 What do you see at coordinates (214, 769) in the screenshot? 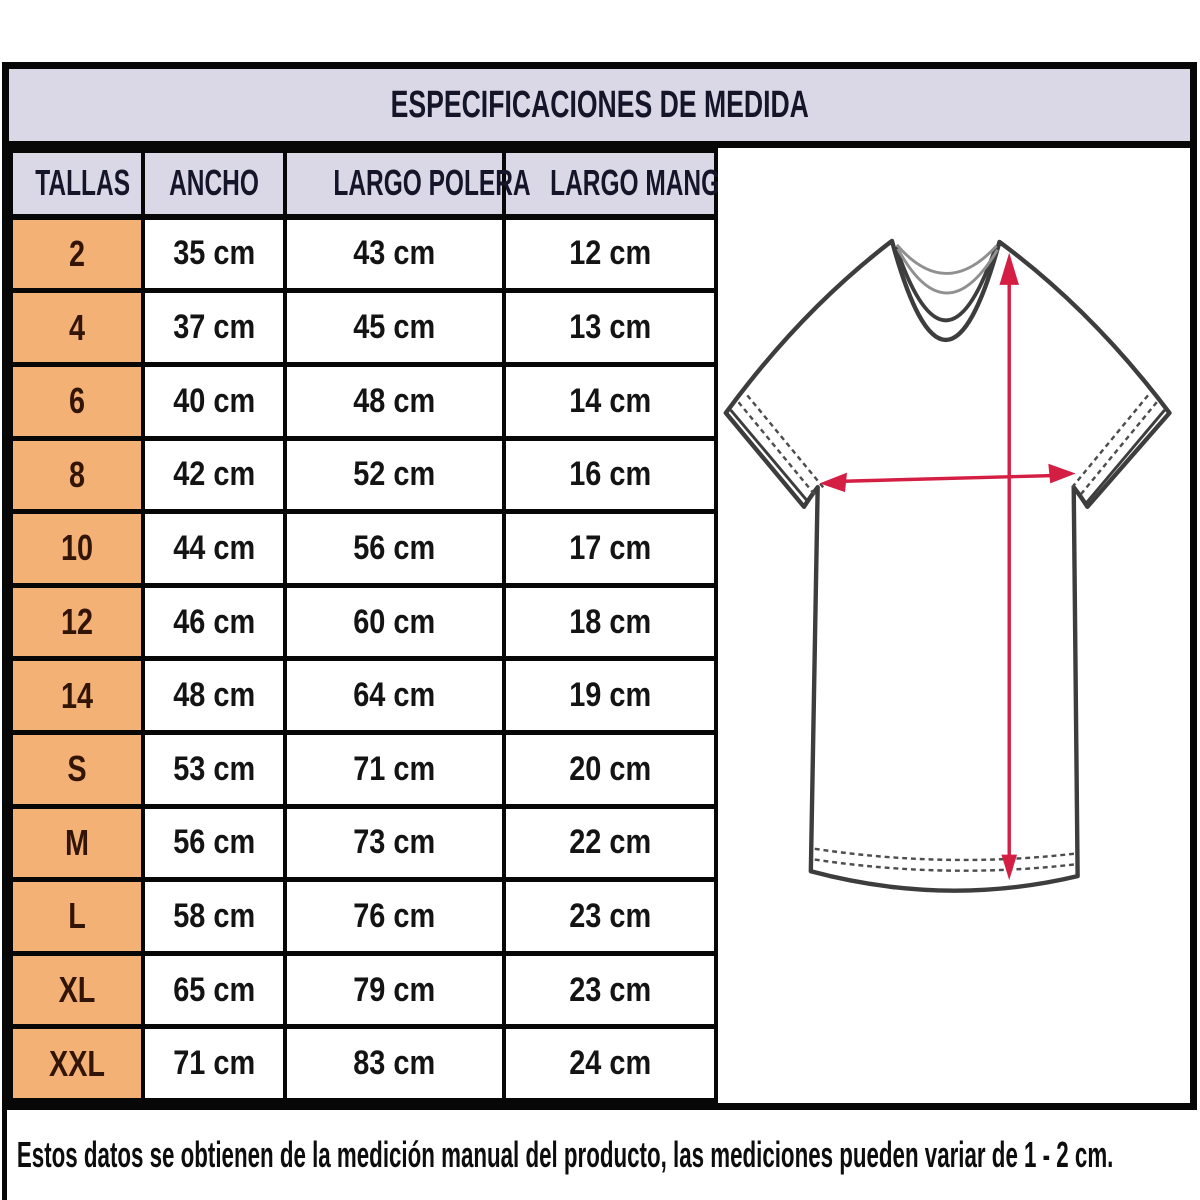
I see `ancho-cell: 53 cm` at bounding box center [214, 769].